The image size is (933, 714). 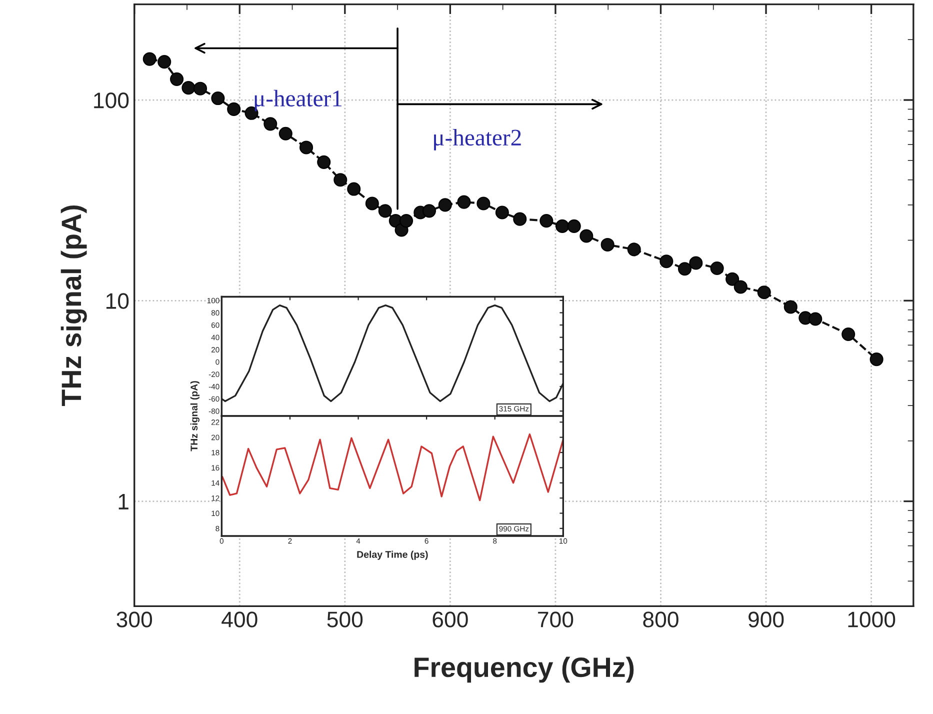 I want to click on x-tick-label: 1000, so click(x=872, y=620).